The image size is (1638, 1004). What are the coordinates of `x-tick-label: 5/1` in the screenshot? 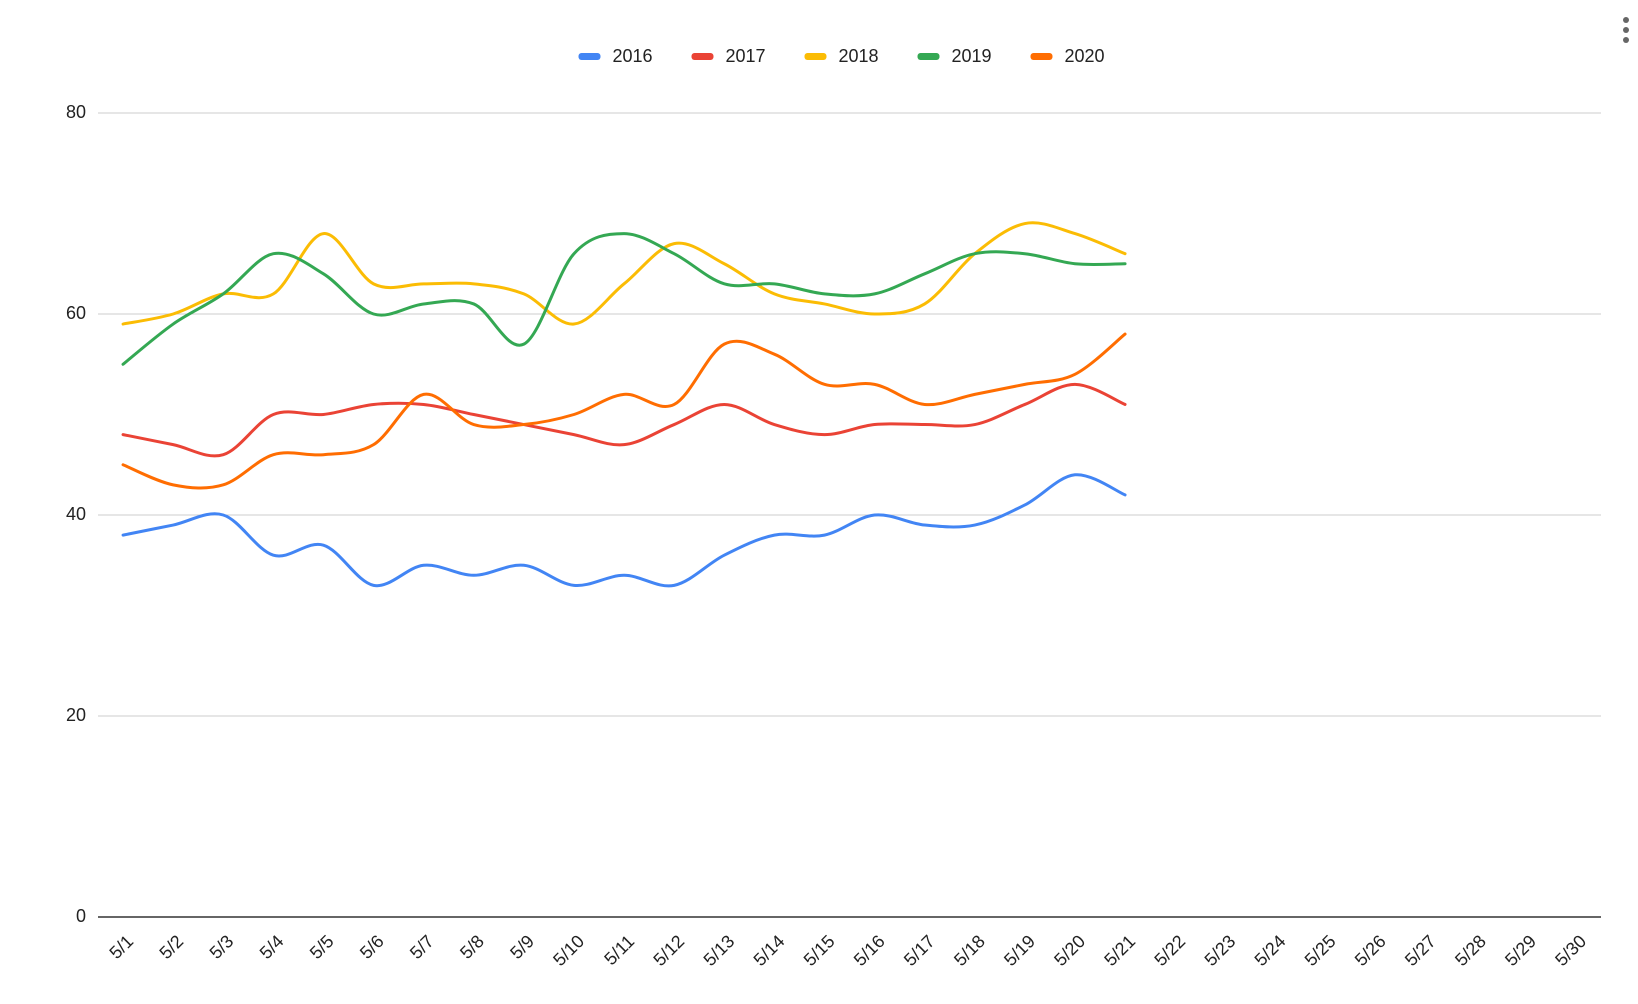 It's located at (121, 947).